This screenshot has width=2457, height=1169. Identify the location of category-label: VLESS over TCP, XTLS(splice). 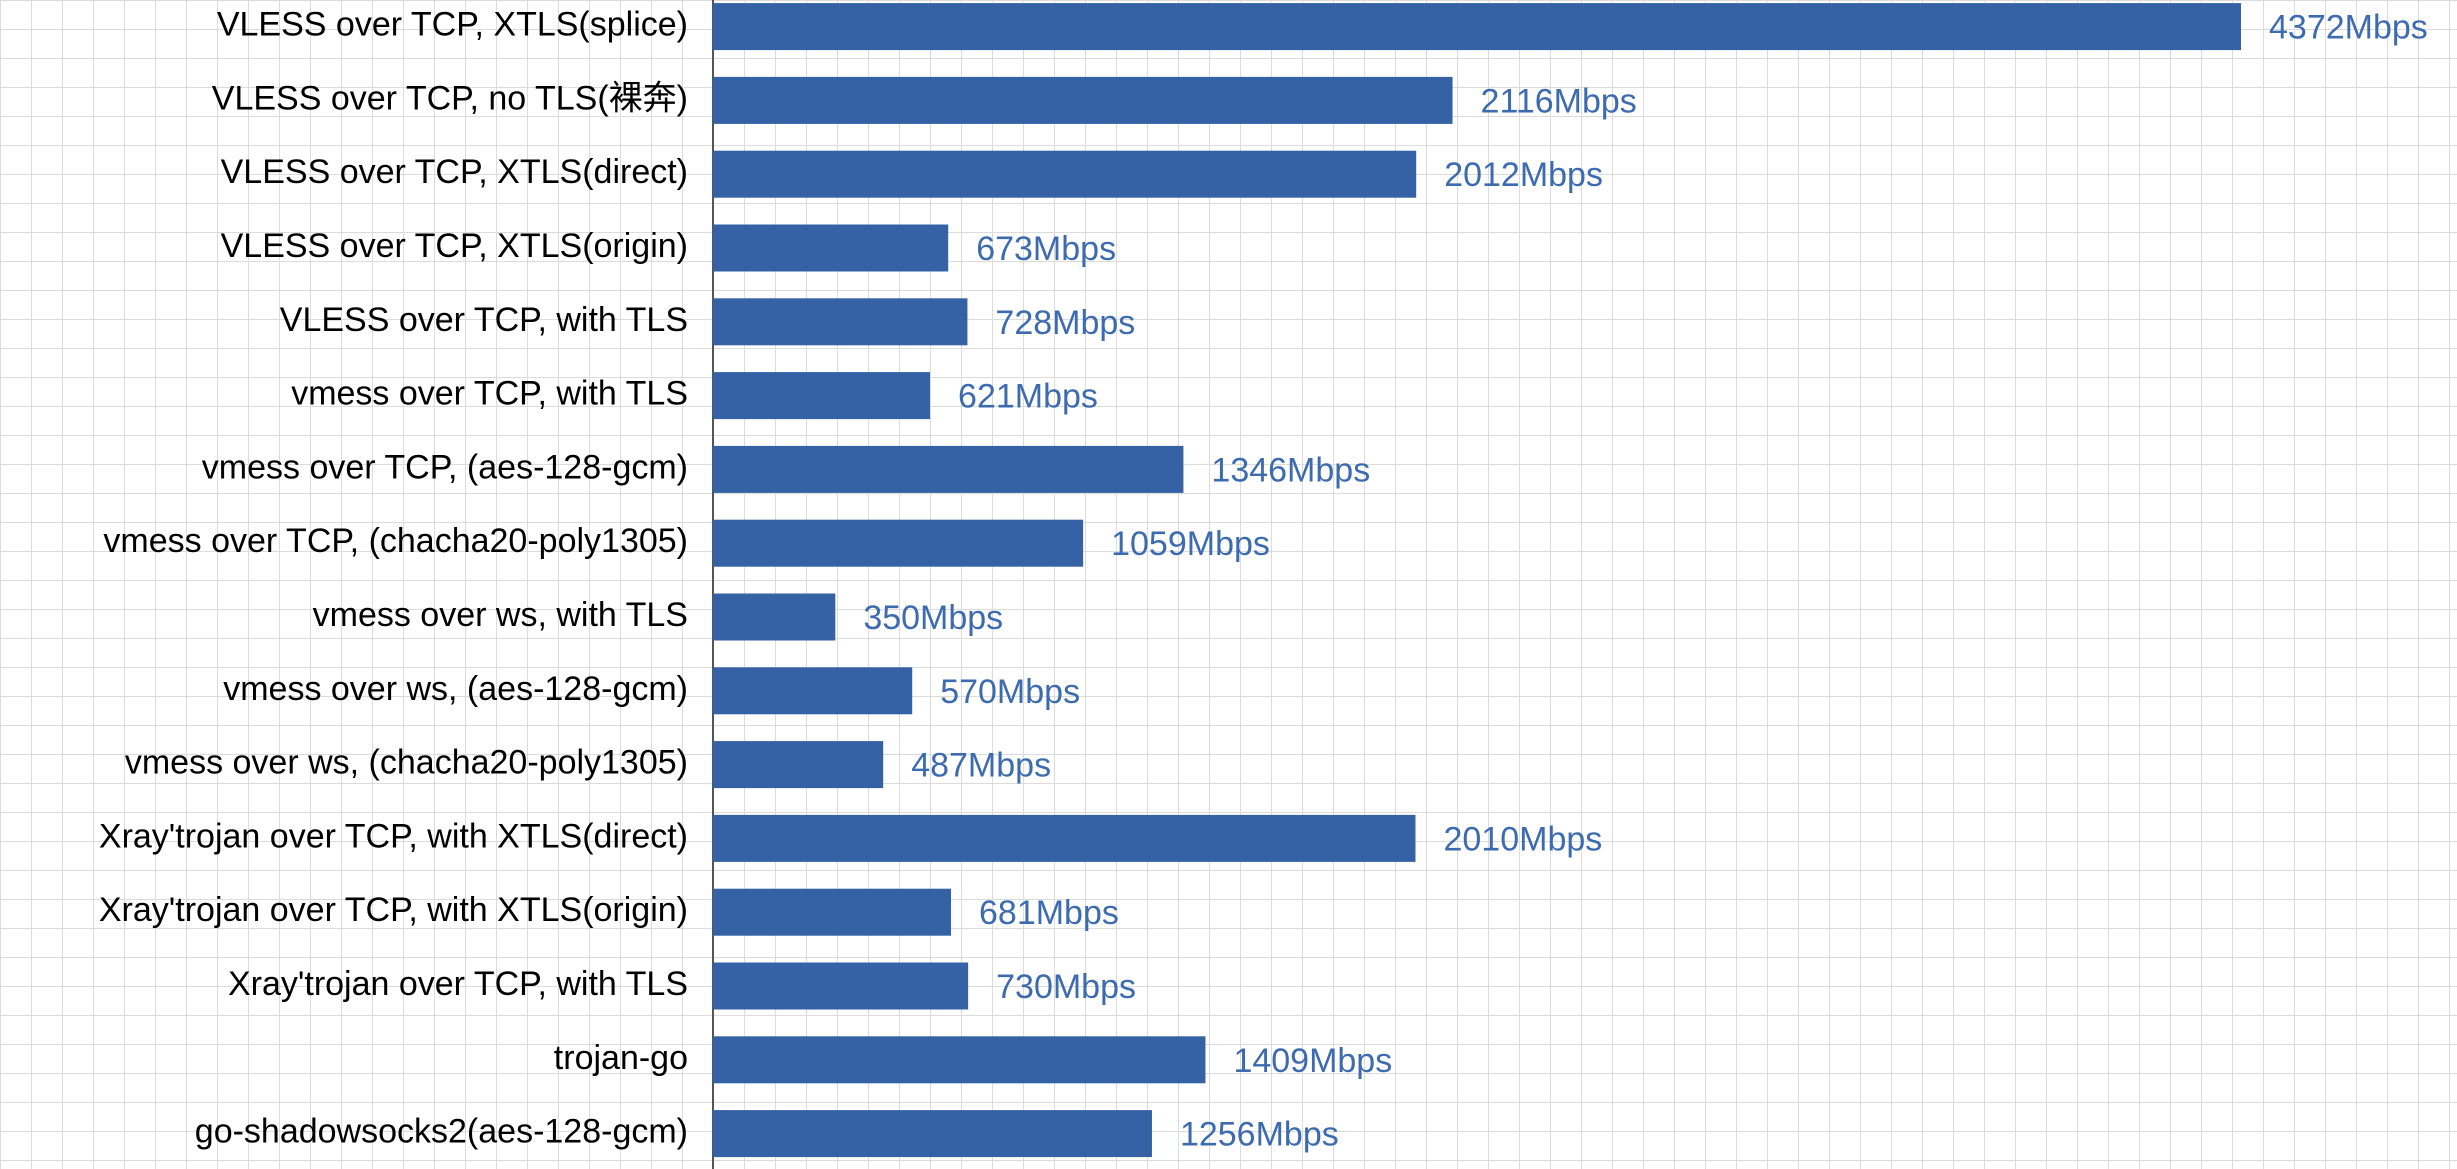
(452, 25).